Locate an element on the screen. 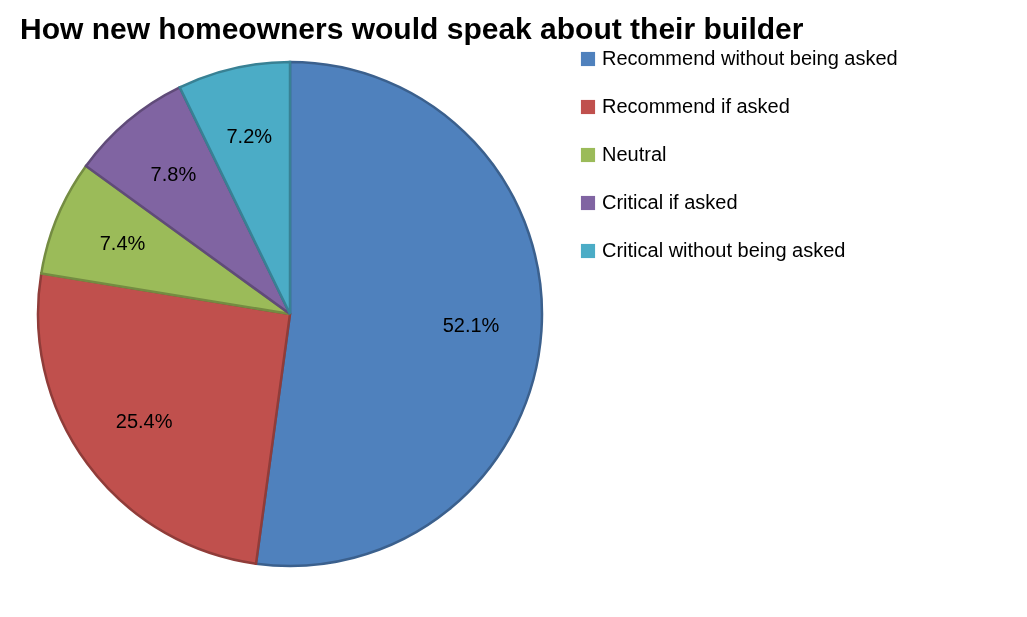 The image size is (1027, 617). data-label: 52.1% is located at coordinates (471, 325).